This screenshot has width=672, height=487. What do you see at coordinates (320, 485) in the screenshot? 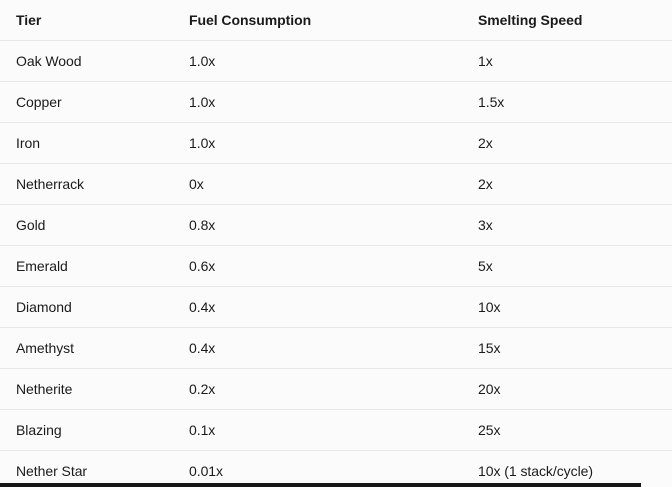
I see `partial-bottom-element-edge` at bounding box center [320, 485].